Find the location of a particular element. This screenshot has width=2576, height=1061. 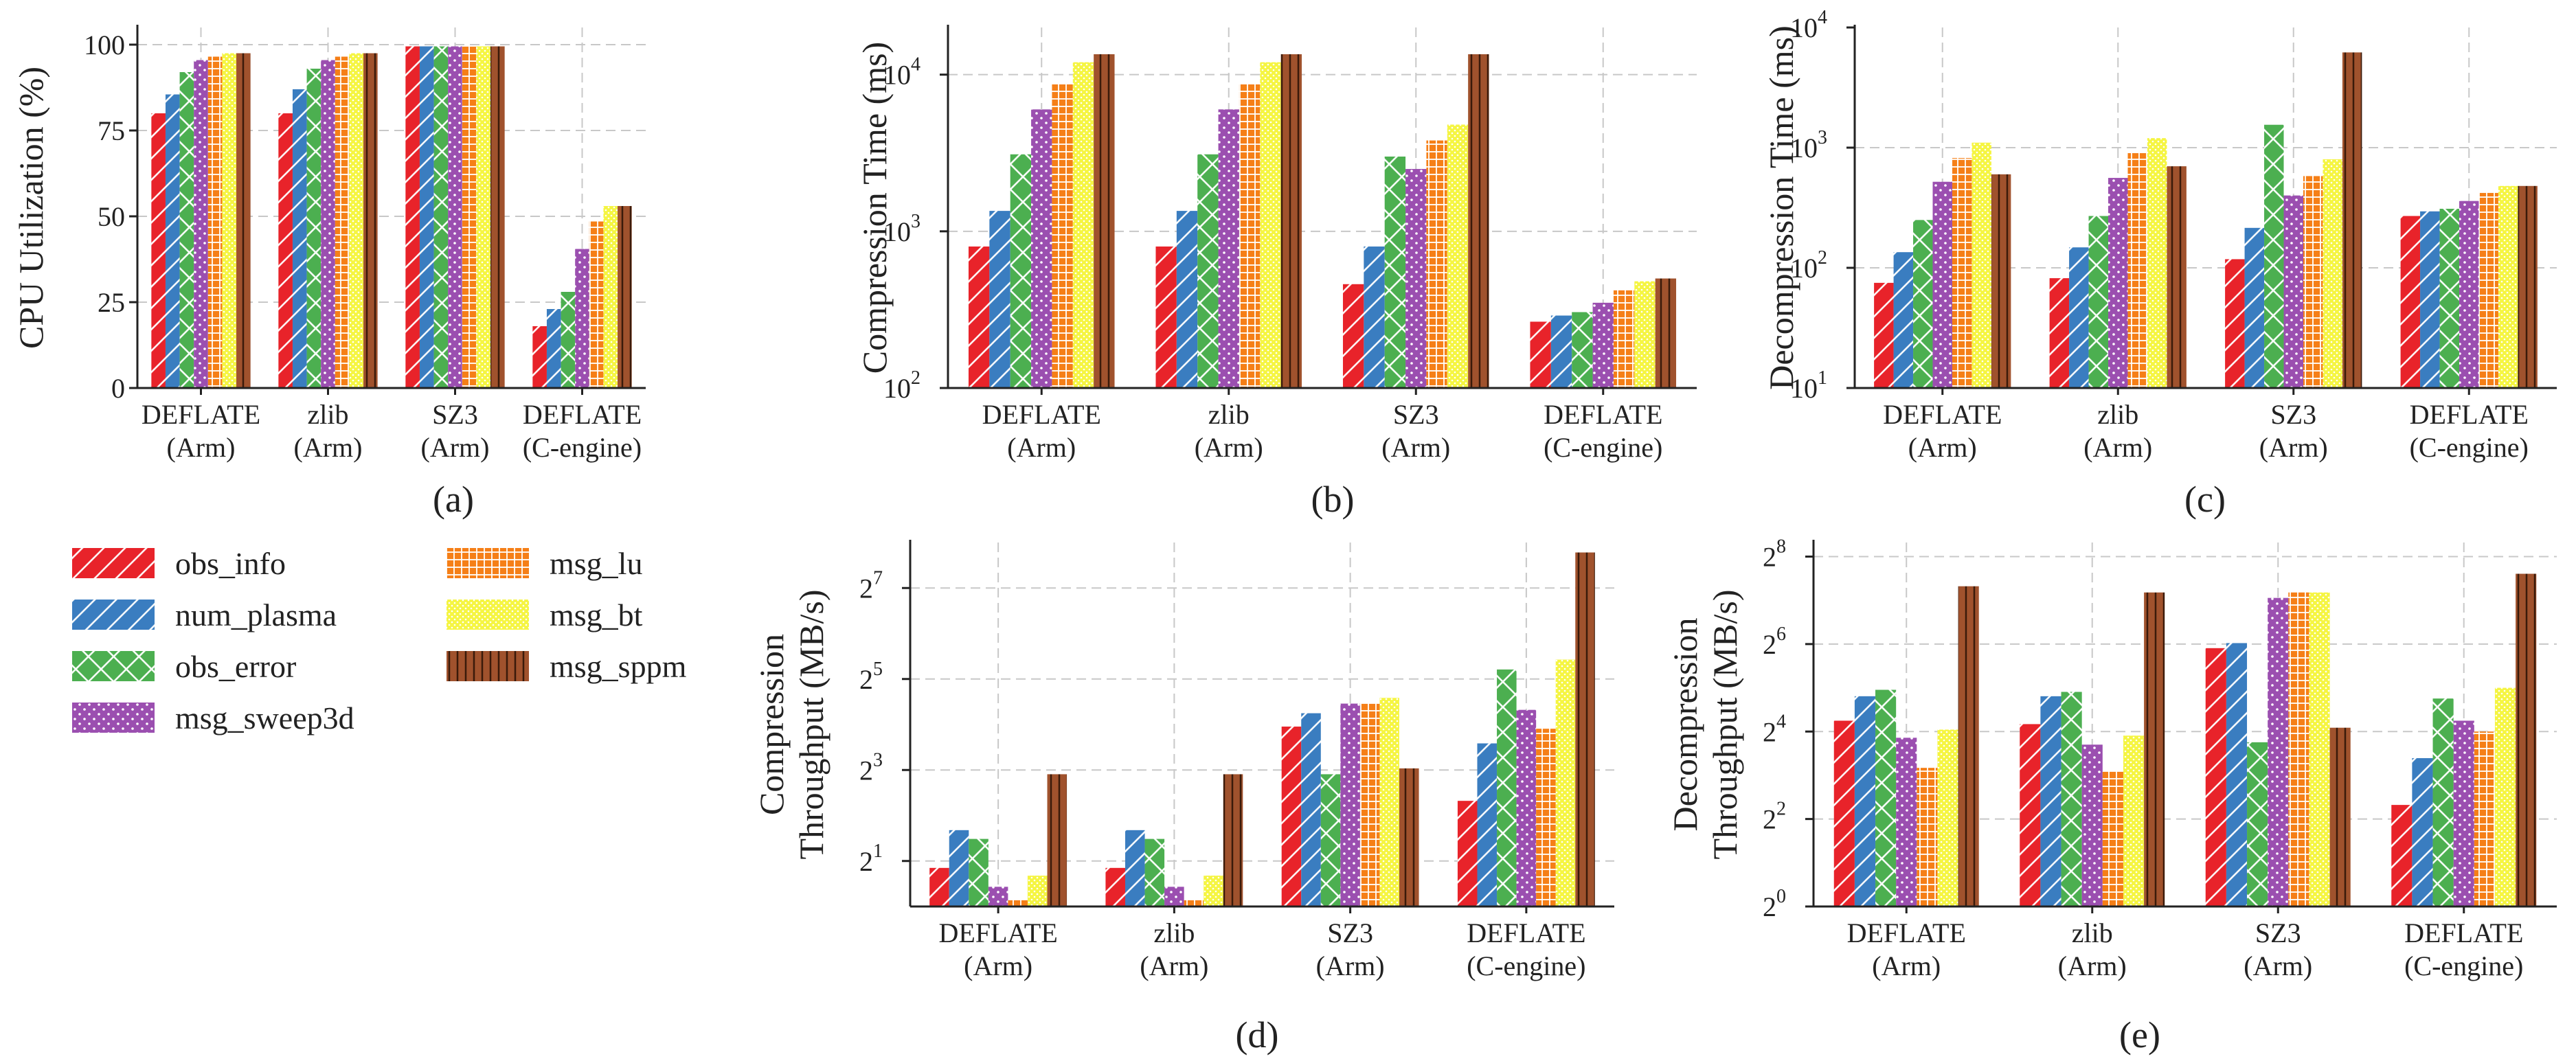

x-tick-label: SZ3 is located at coordinates (2293, 414).